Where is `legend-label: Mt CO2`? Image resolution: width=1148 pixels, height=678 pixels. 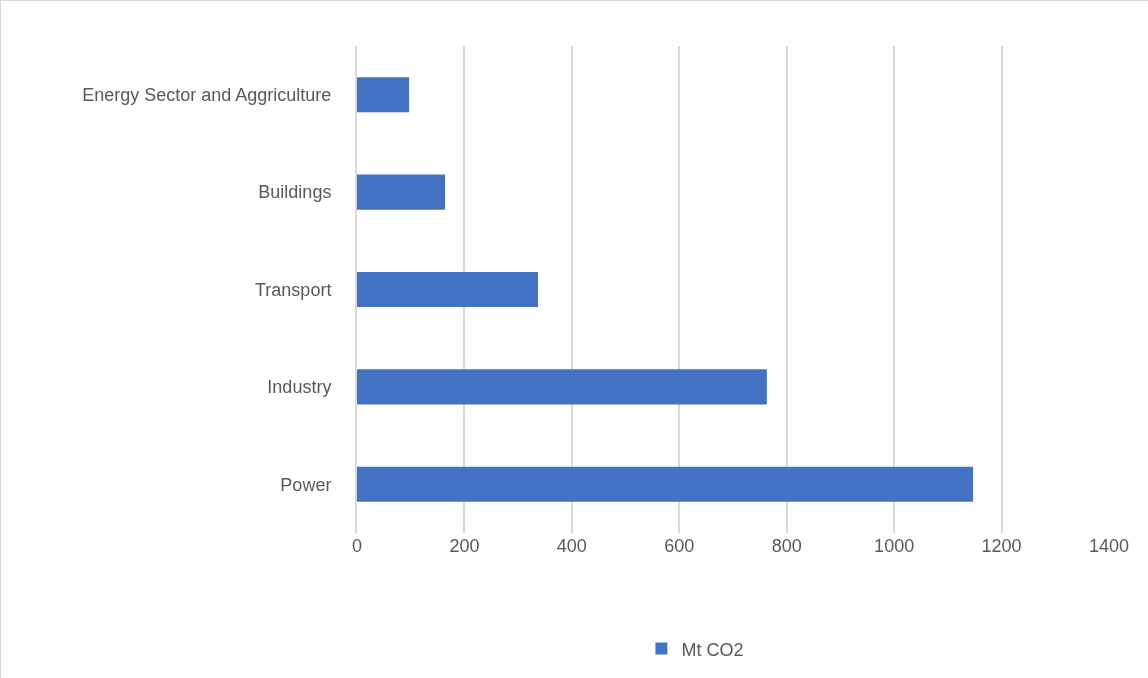 legend-label: Mt CO2 is located at coordinates (712, 649).